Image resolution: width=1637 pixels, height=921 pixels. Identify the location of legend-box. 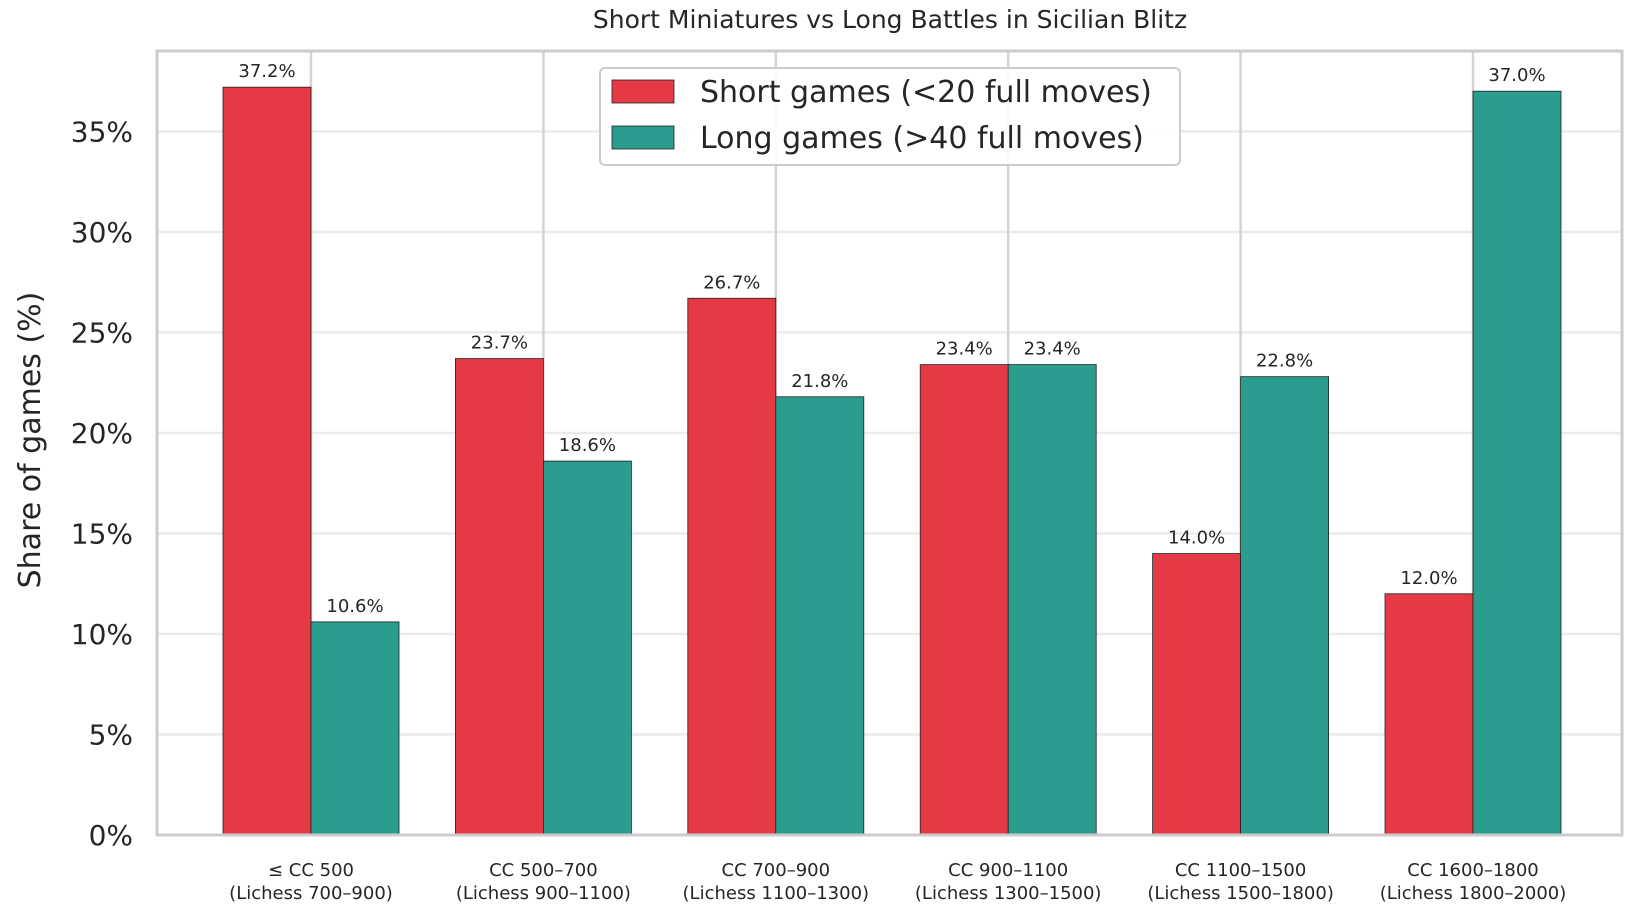
(890, 116).